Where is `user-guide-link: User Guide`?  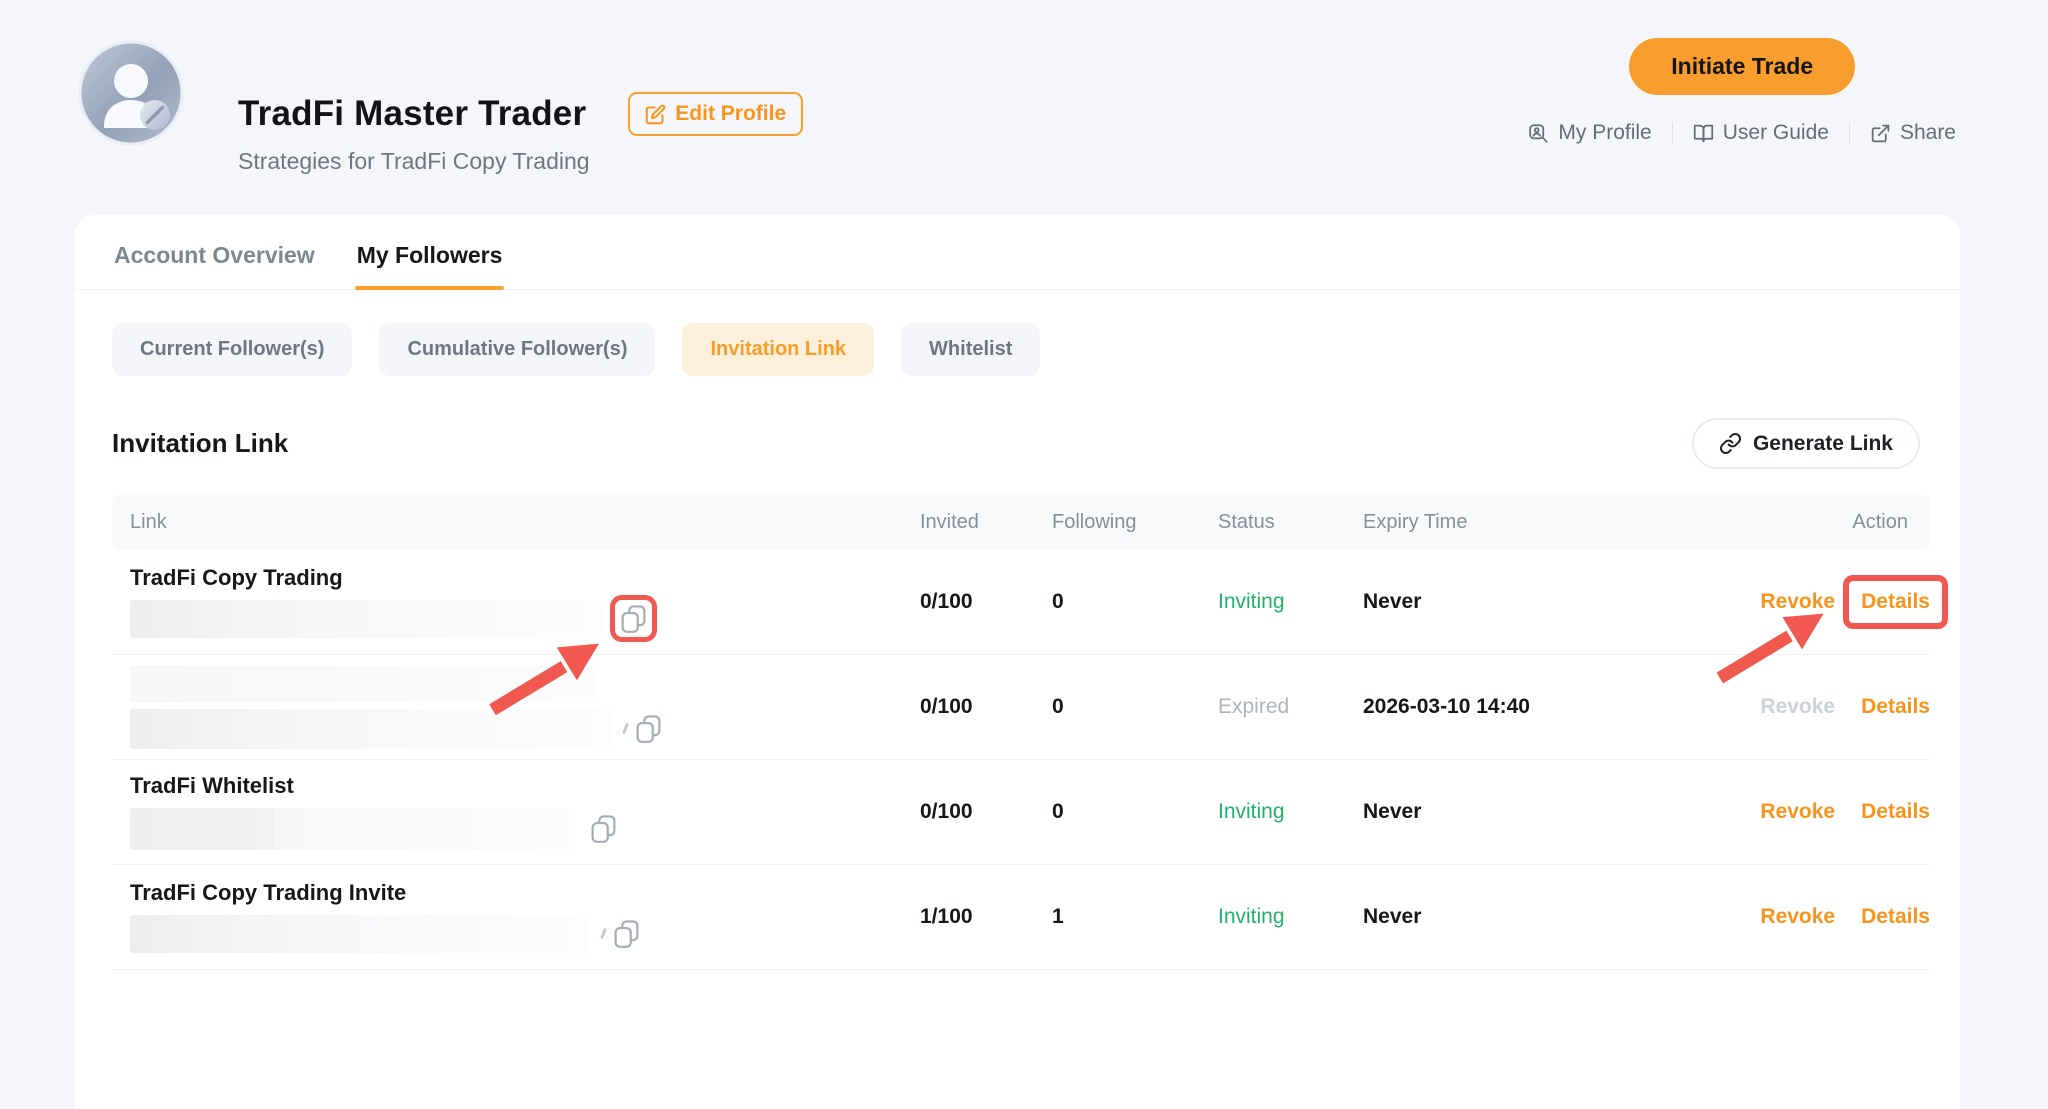
user-guide-link: User Guide is located at coordinates (1761, 133).